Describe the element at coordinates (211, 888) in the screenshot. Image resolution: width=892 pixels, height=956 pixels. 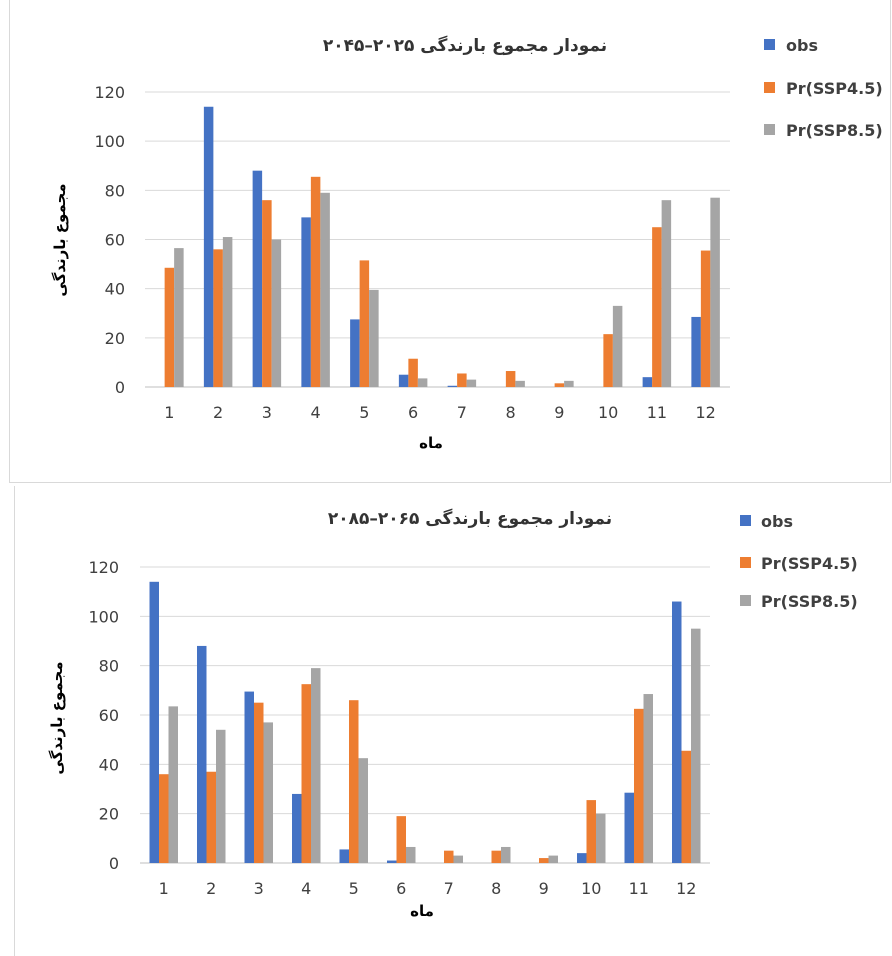
I see `x-tick-label: 2` at that location.